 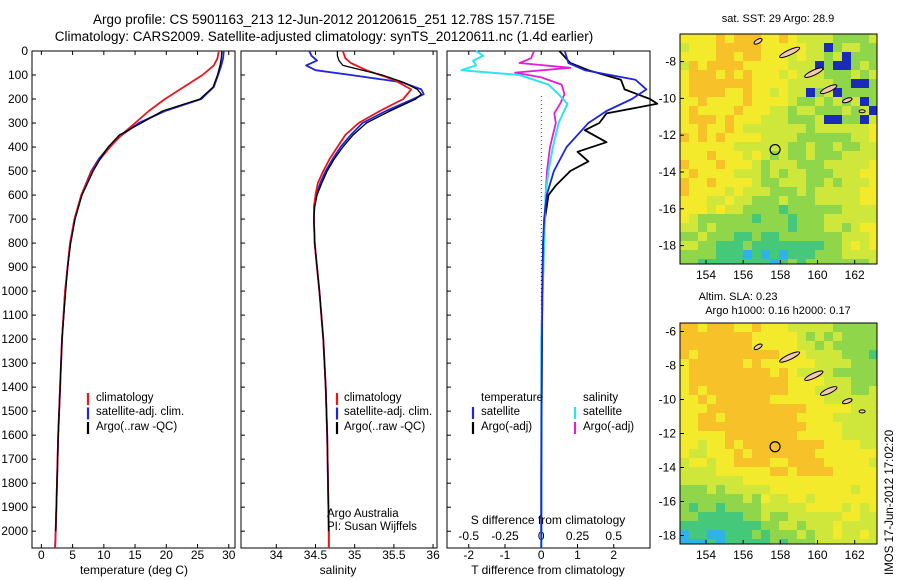 I want to click on x-tick-label: 34.5, so click(x=316, y=555).